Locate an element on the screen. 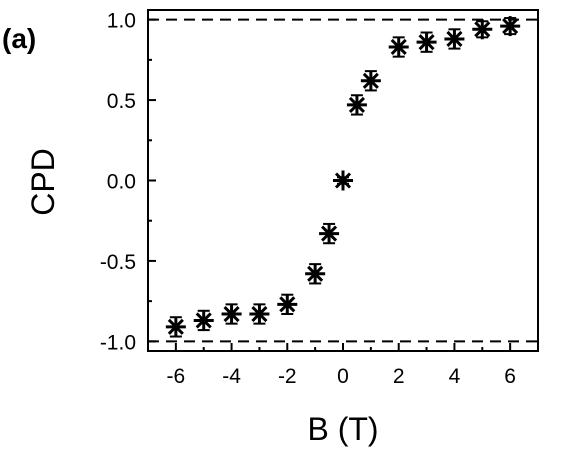  y-axis-label: CPD is located at coordinates (43, 182).